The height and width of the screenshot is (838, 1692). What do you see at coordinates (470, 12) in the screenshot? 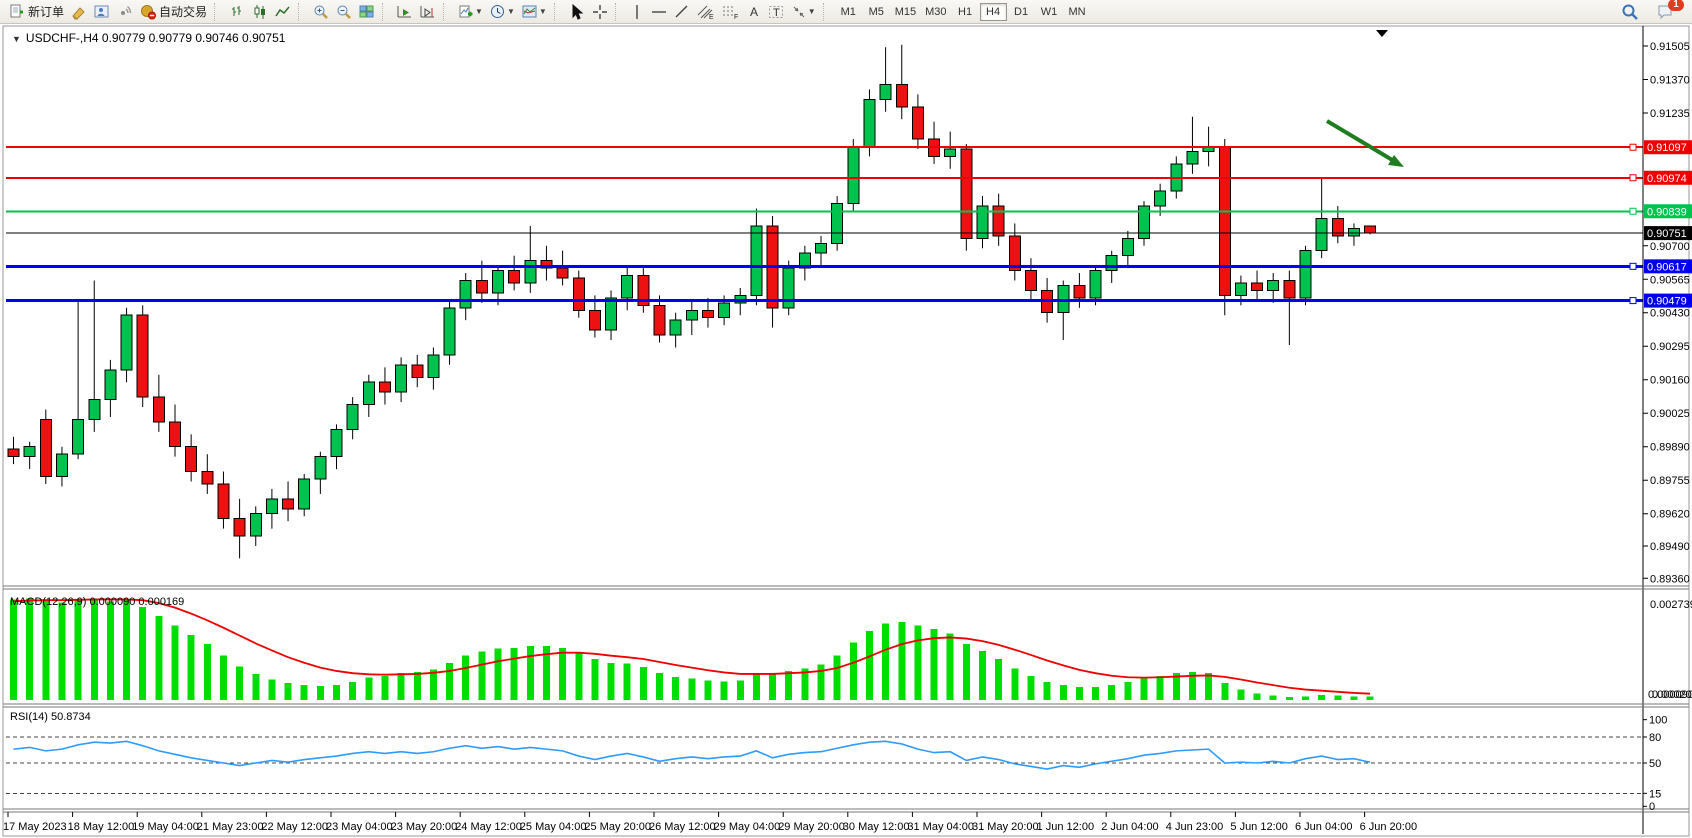
I see `indicators-button: ▼` at bounding box center [470, 12].